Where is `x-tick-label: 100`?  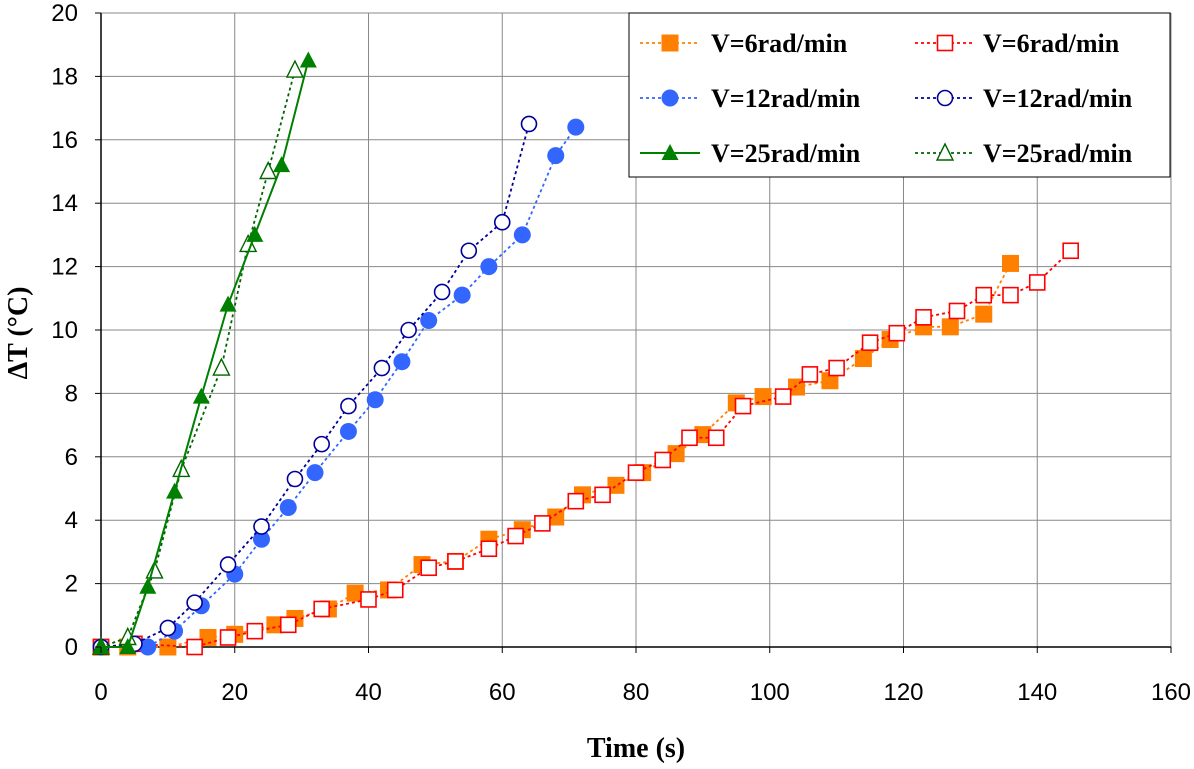 x-tick-label: 100 is located at coordinates (770, 692).